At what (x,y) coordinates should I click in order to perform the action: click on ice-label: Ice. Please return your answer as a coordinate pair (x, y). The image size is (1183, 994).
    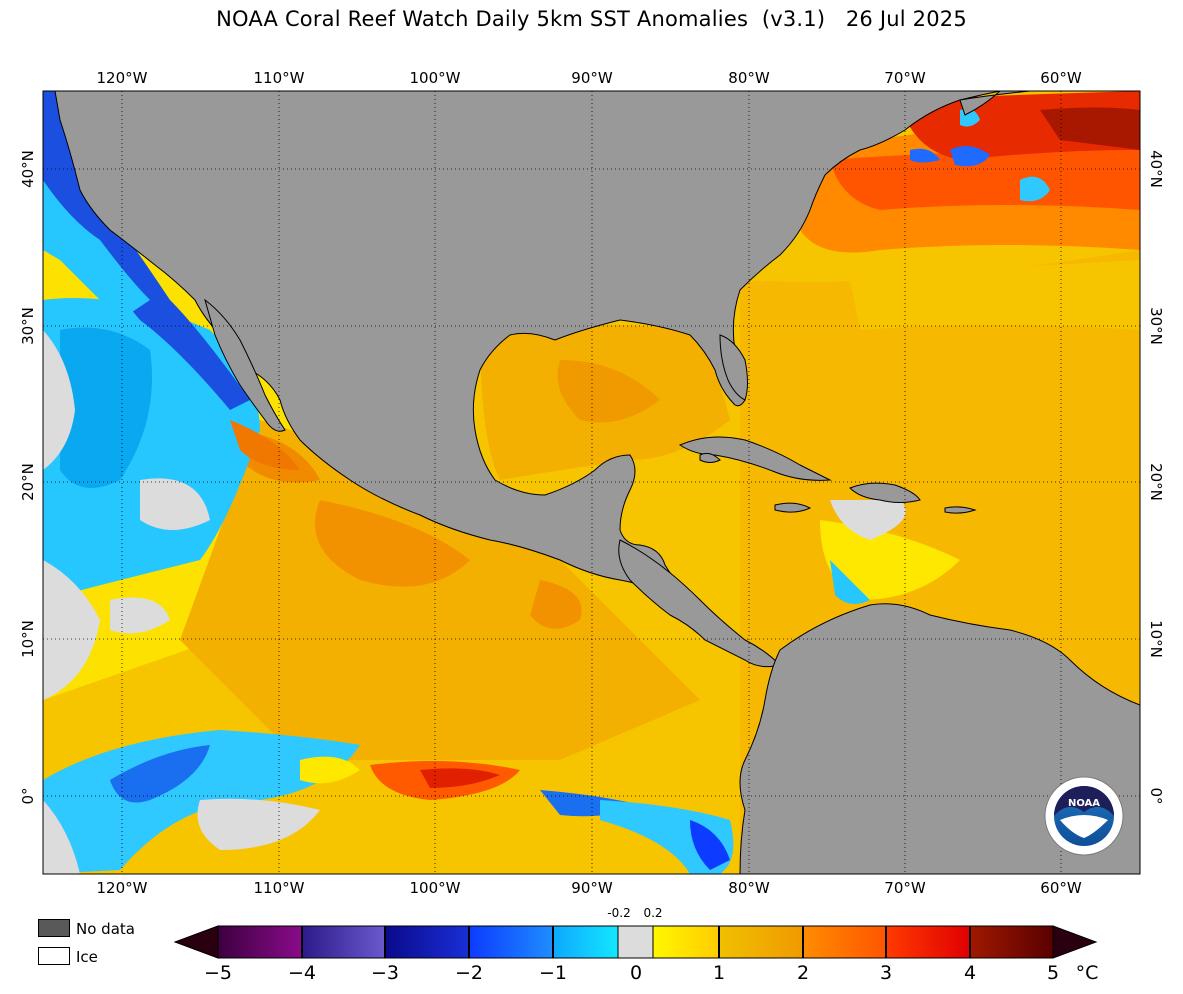
    Looking at the image, I should click on (87, 957).